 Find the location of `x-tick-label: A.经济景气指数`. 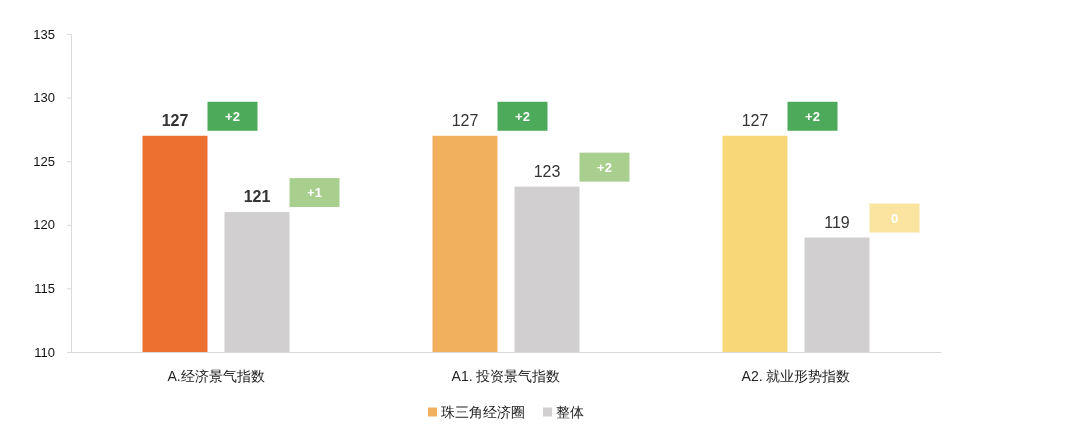

x-tick-label: A.经济景气指数 is located at coordinates (216, 375).